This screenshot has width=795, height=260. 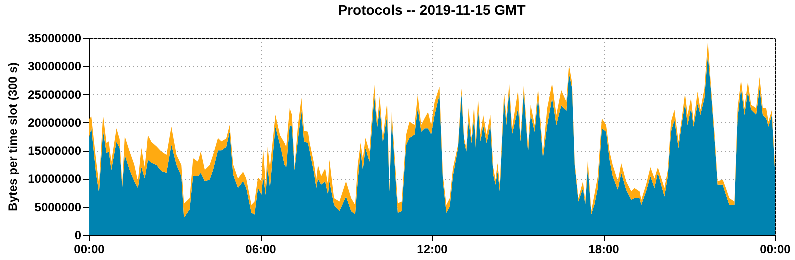 What do you see at coordinates (55, 123) in the screenshot?
I see `y-tick-label: 20000000` at bounding box center [55, 123].